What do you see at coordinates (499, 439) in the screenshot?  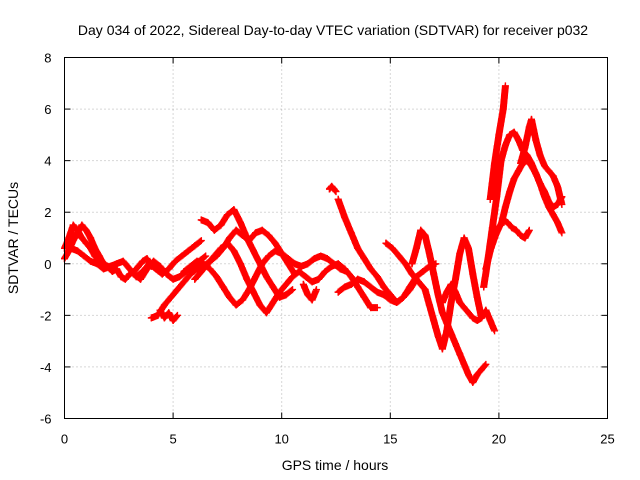 I see `x-tick-label: 20` at bounding box center [499, 439].